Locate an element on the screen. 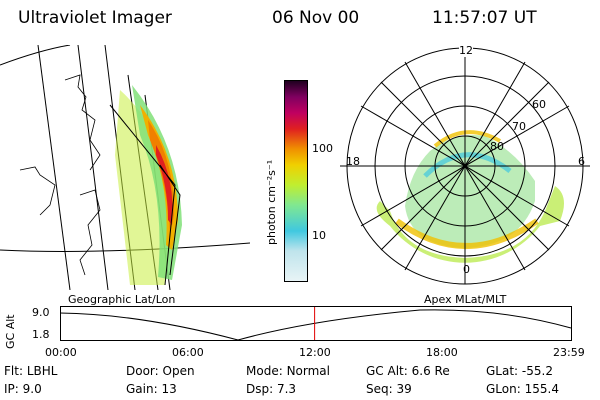 Image resolution: width=600 pixels, height=400 pixels. glat-value: -55.2 is located at coordinates (537, 371).